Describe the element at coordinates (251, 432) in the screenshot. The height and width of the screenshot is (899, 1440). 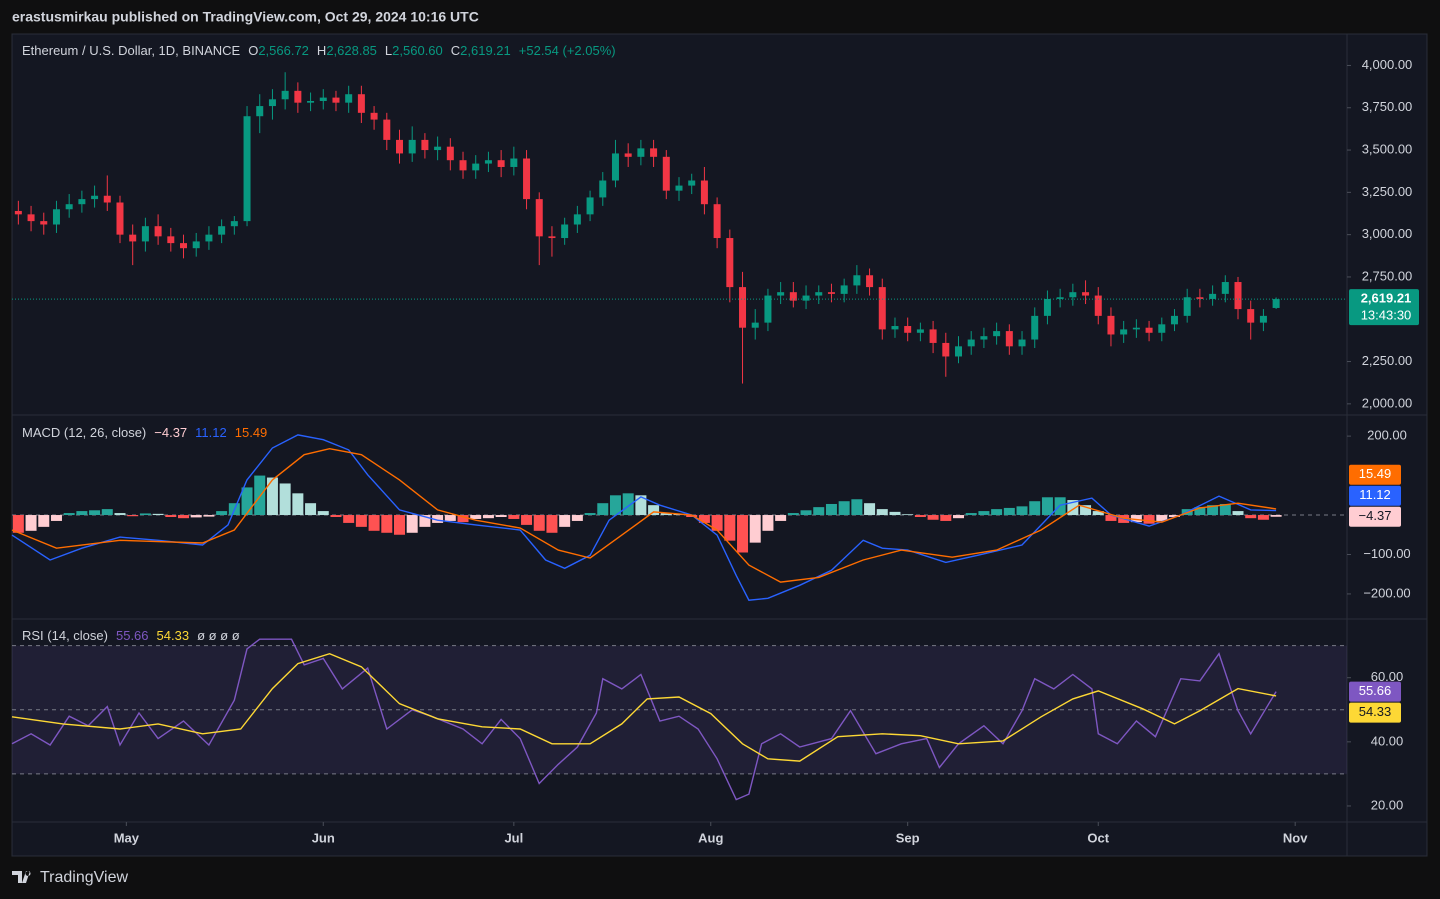
I see `indicator-value: 15.49` at that location.